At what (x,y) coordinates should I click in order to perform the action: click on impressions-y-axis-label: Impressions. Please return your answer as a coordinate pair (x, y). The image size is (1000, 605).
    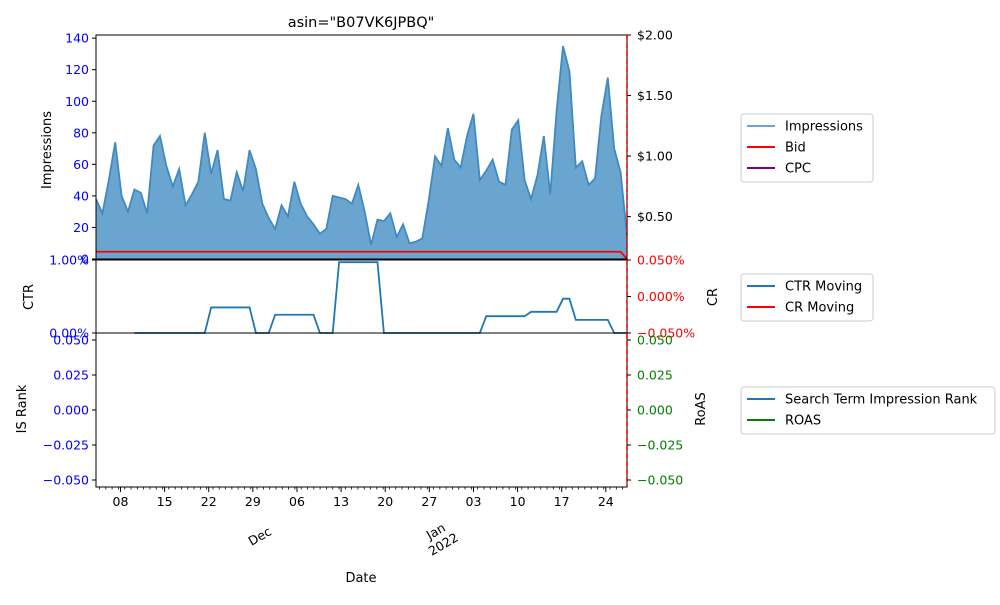
    Looking at the image, I should click on (47, 150).